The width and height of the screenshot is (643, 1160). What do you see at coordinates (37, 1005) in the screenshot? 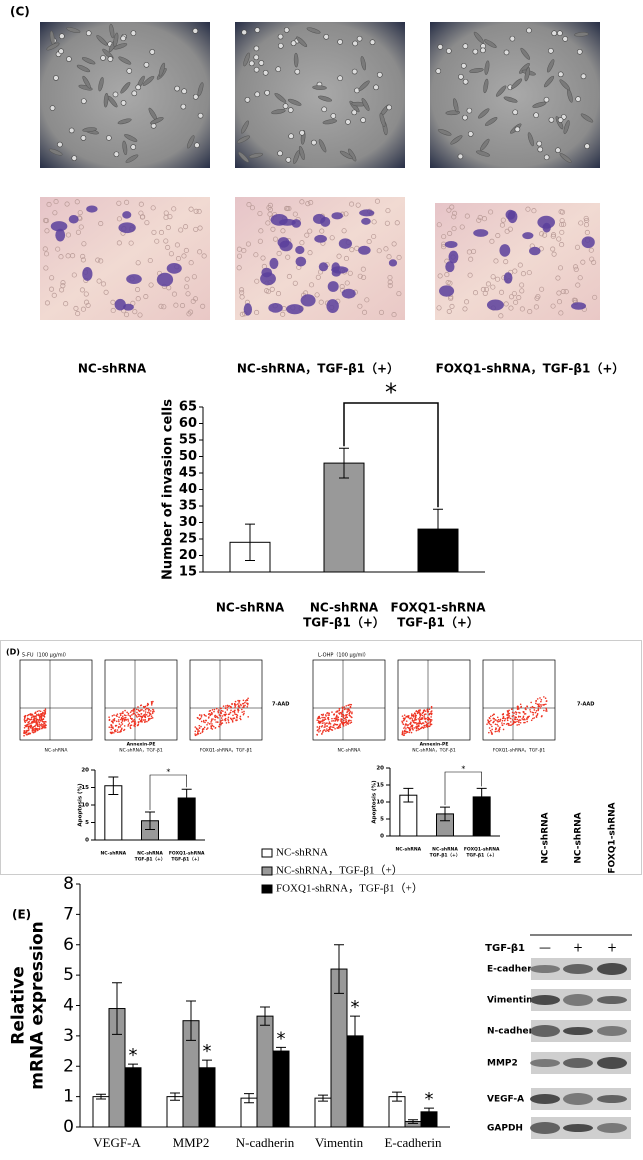
I see `y-axis-label: mRNA expression` at bounding box center [37, 1005].